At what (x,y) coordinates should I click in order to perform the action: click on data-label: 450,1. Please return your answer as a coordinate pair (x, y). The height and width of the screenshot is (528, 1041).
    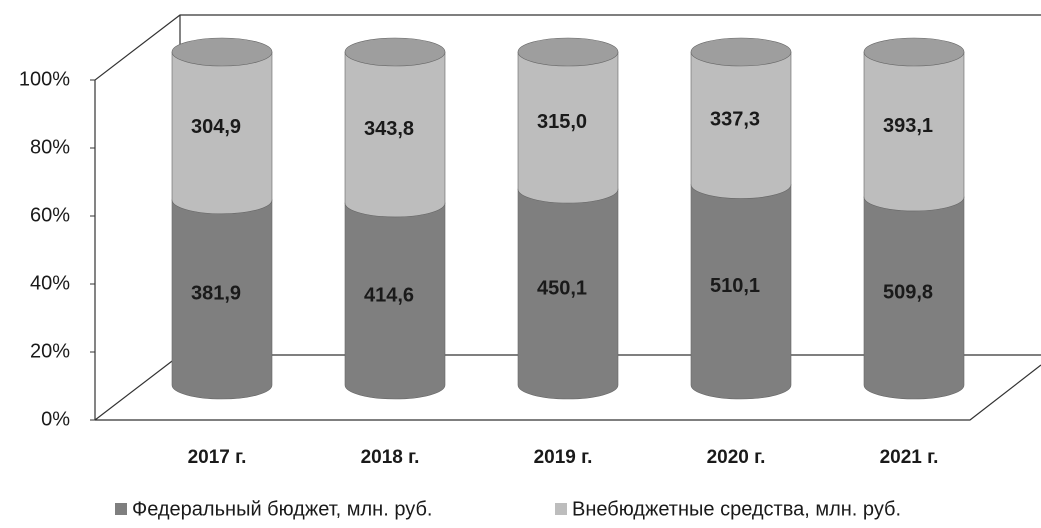
    Looking at the image, I should click on (562, 288).